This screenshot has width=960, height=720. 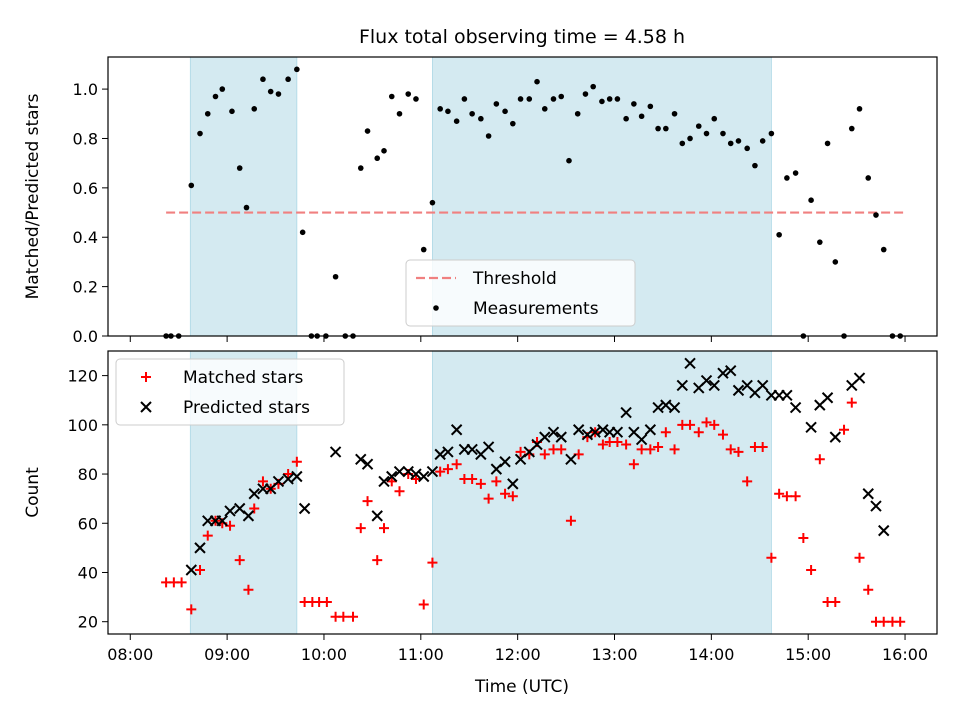 I want to click on x-tick-label: 10:00, so click(x=324, y=654).